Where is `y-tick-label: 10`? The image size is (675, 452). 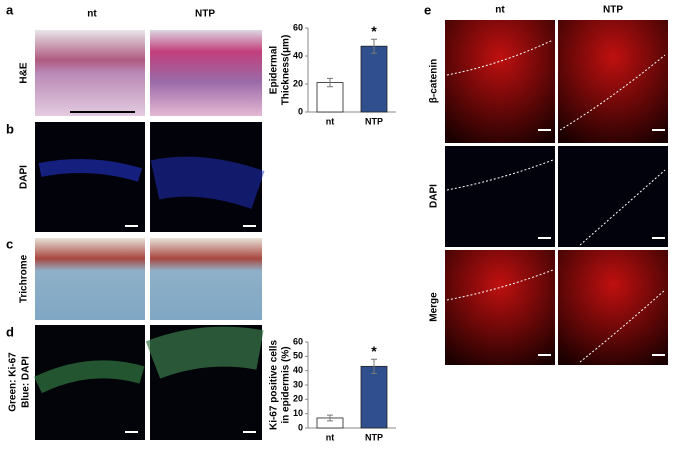
y-tick-label: 10 is located at coordinates (298, 413).